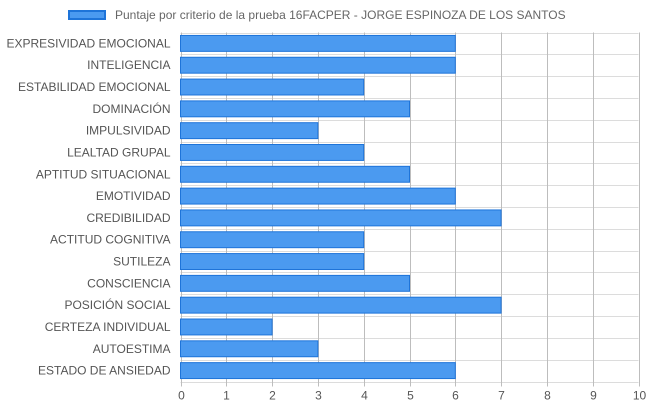 The height and width of the screenshot is (410, 648). What do you see at coordinates (110, 240) in the screenshot?
I see `category-label: ACTITUD COGNITIVA` at bounding box center [110, 240].